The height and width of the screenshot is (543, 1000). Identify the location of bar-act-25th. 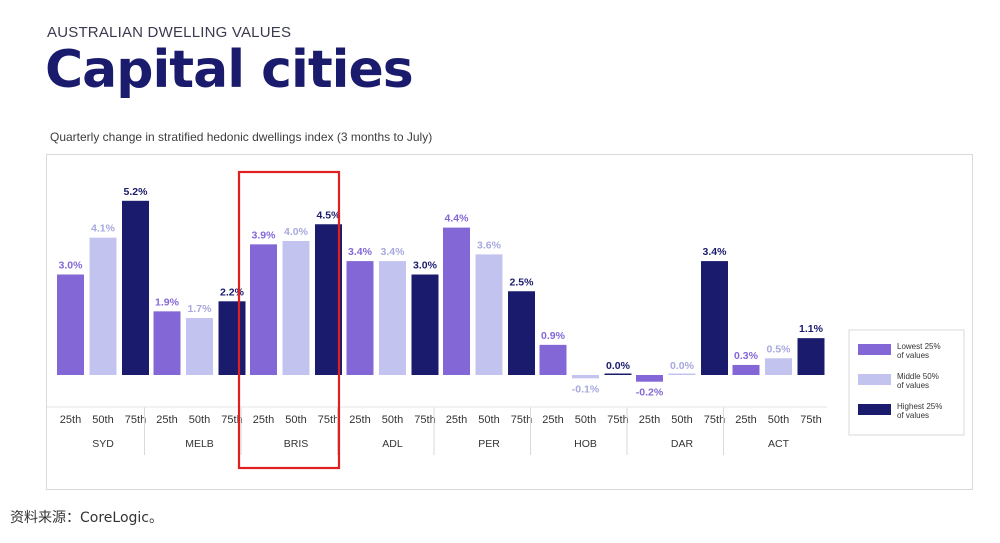
(746, 369).